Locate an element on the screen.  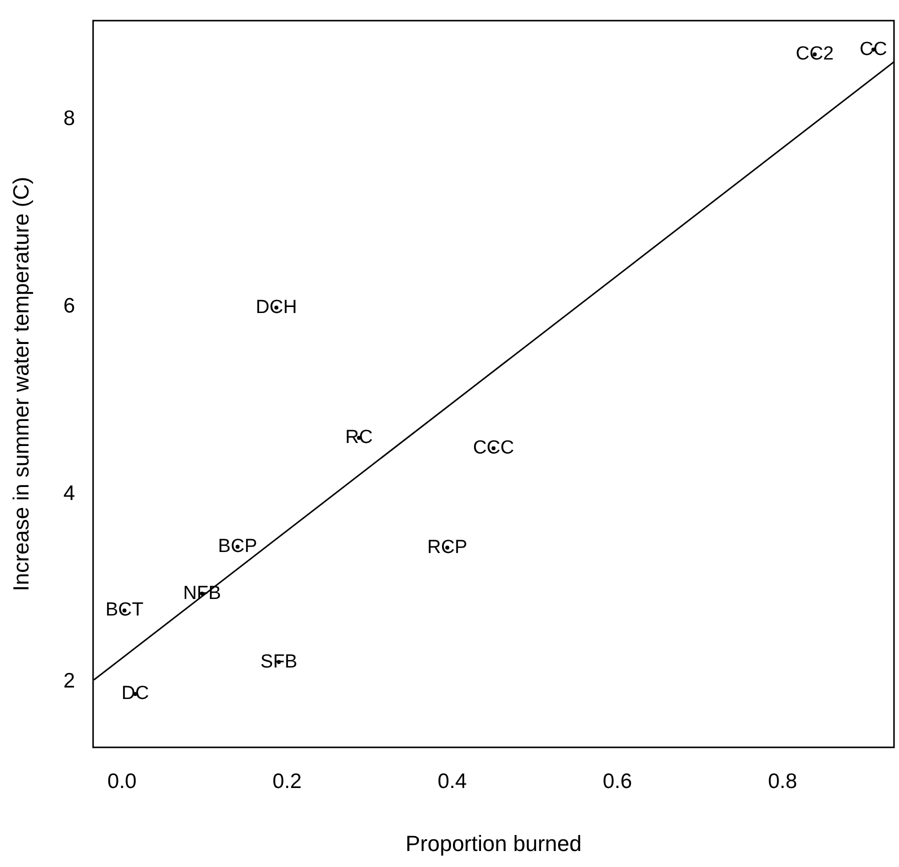
data-label: RC is located at coordinates (359, 437).